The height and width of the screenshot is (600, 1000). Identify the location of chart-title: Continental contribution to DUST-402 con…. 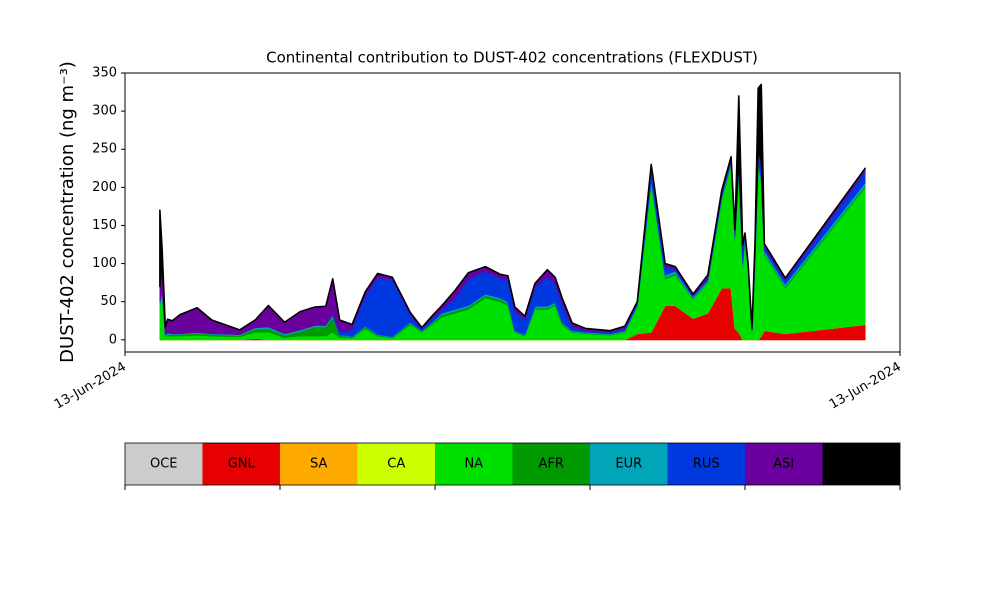
(512, 58).